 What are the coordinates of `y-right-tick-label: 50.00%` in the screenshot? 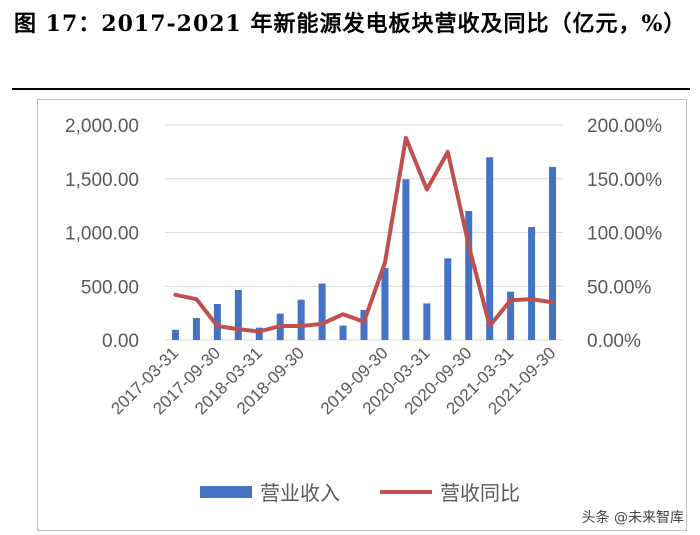 It's located at (619, 287).